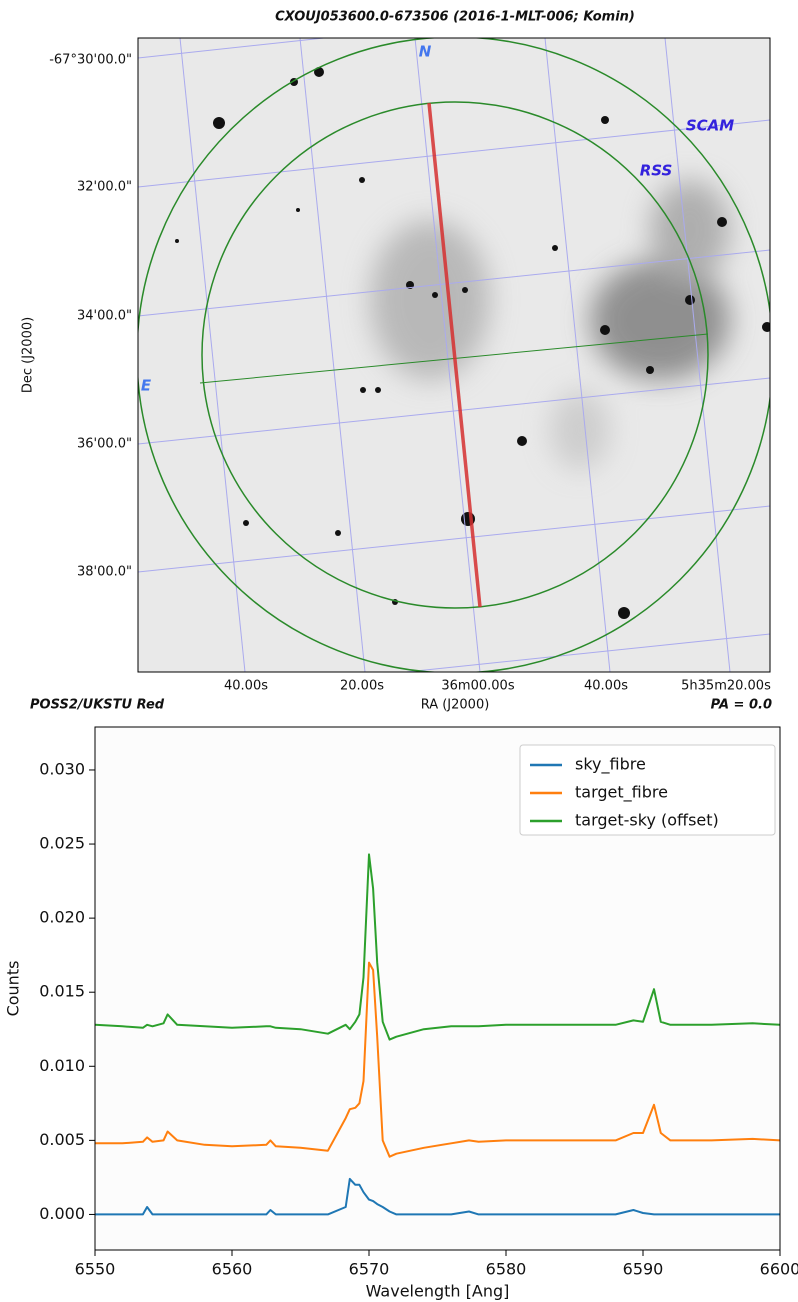  Describe the element at coordinates (62, 1213) in the screenshot. I see `y-tick-label: 0.000` at that location.